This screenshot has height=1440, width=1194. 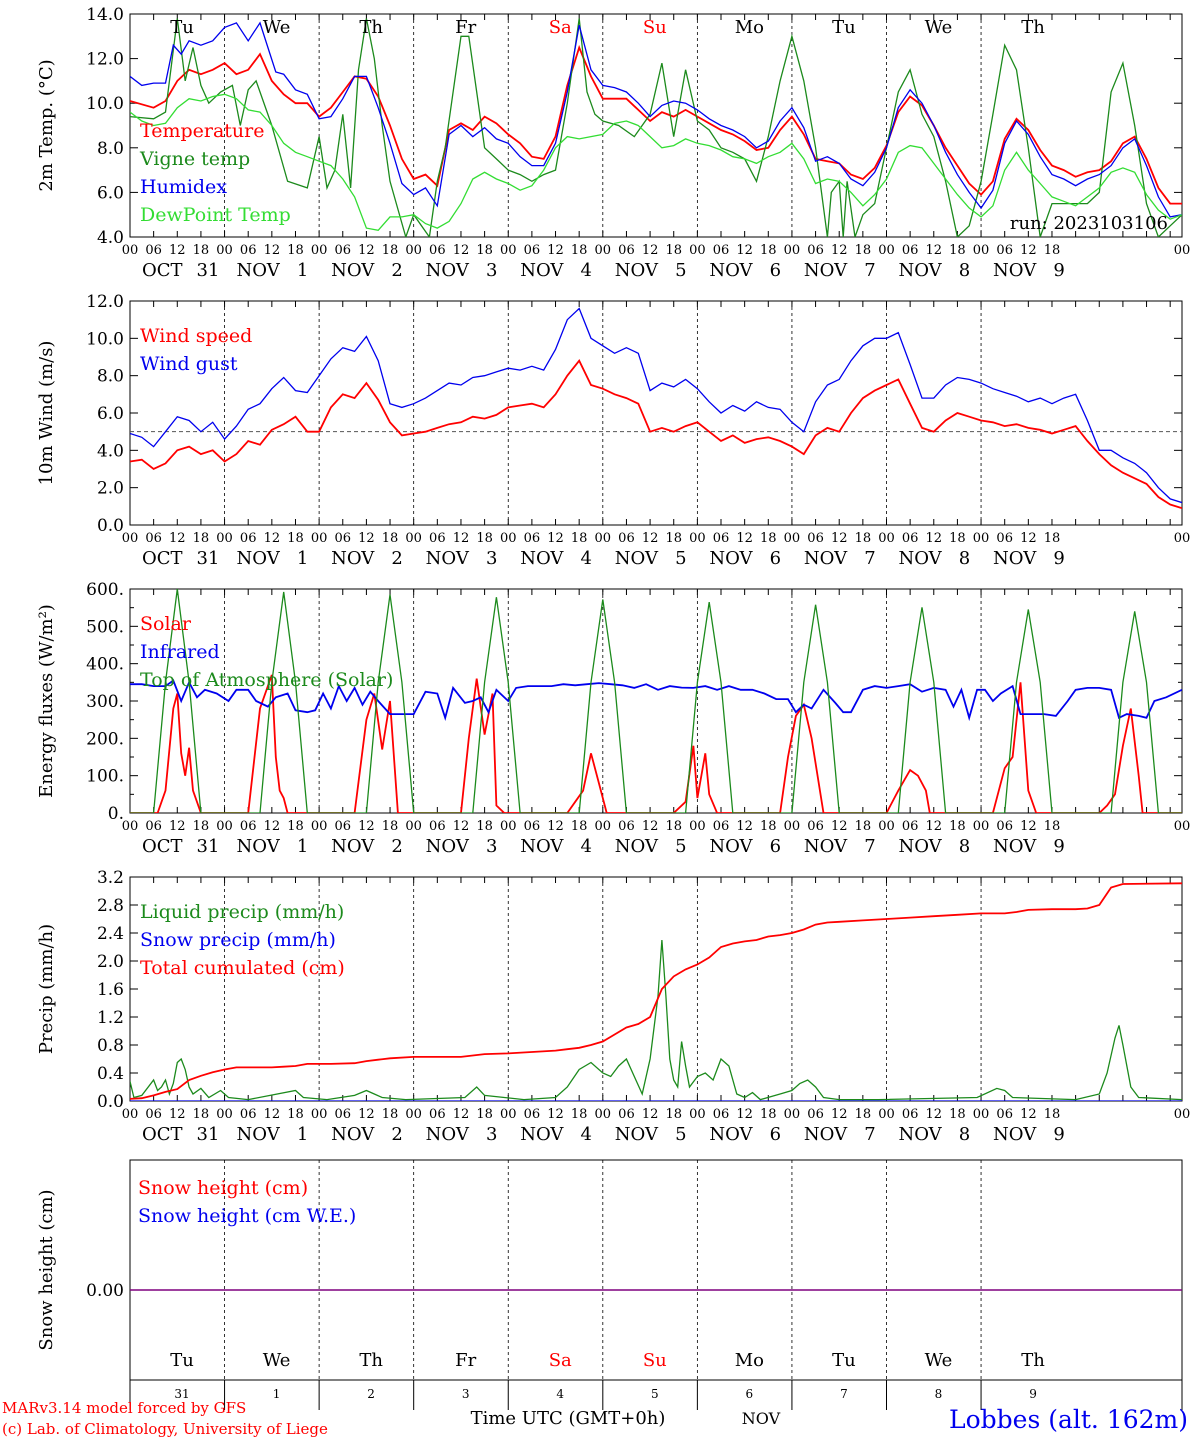 I want to click on legend-entry: Snow height (cm W.E.), so click(x=247, y=1216).